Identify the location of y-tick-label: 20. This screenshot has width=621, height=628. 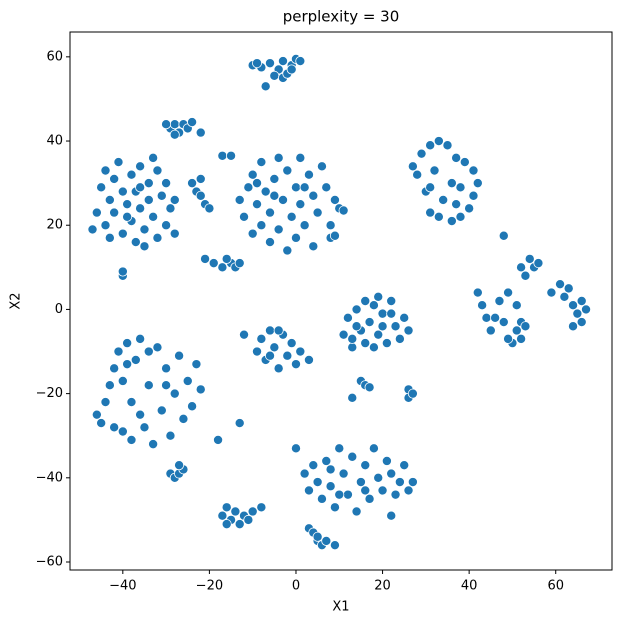
(54, 225).